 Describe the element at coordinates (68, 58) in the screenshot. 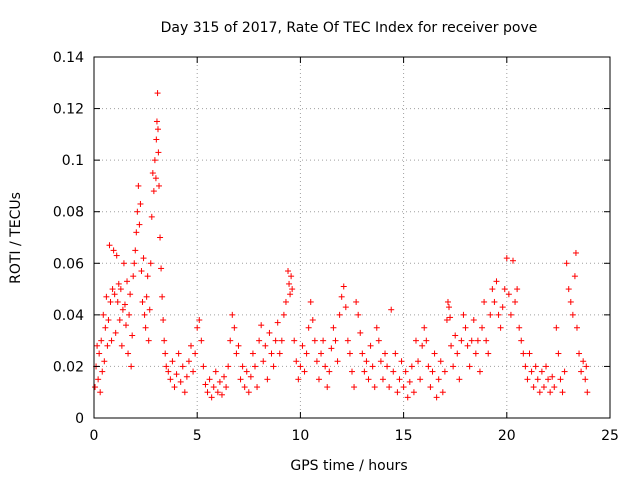

I see `y-tick-label: 0.14` at that location.